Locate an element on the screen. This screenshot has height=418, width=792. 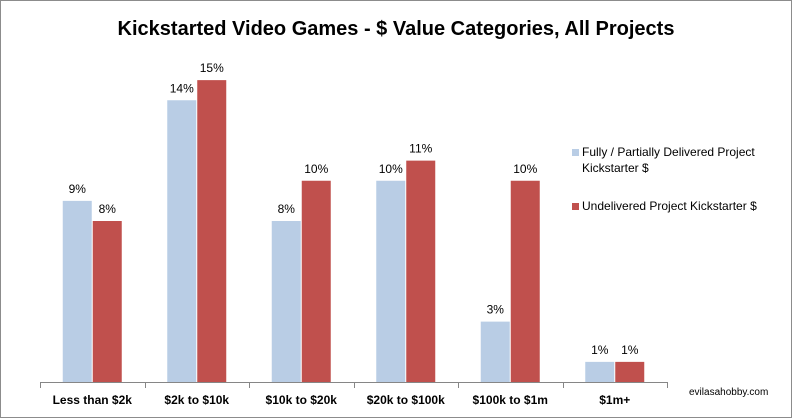
data-label-delivered-1: 14% is located at coordinates (182, 88).